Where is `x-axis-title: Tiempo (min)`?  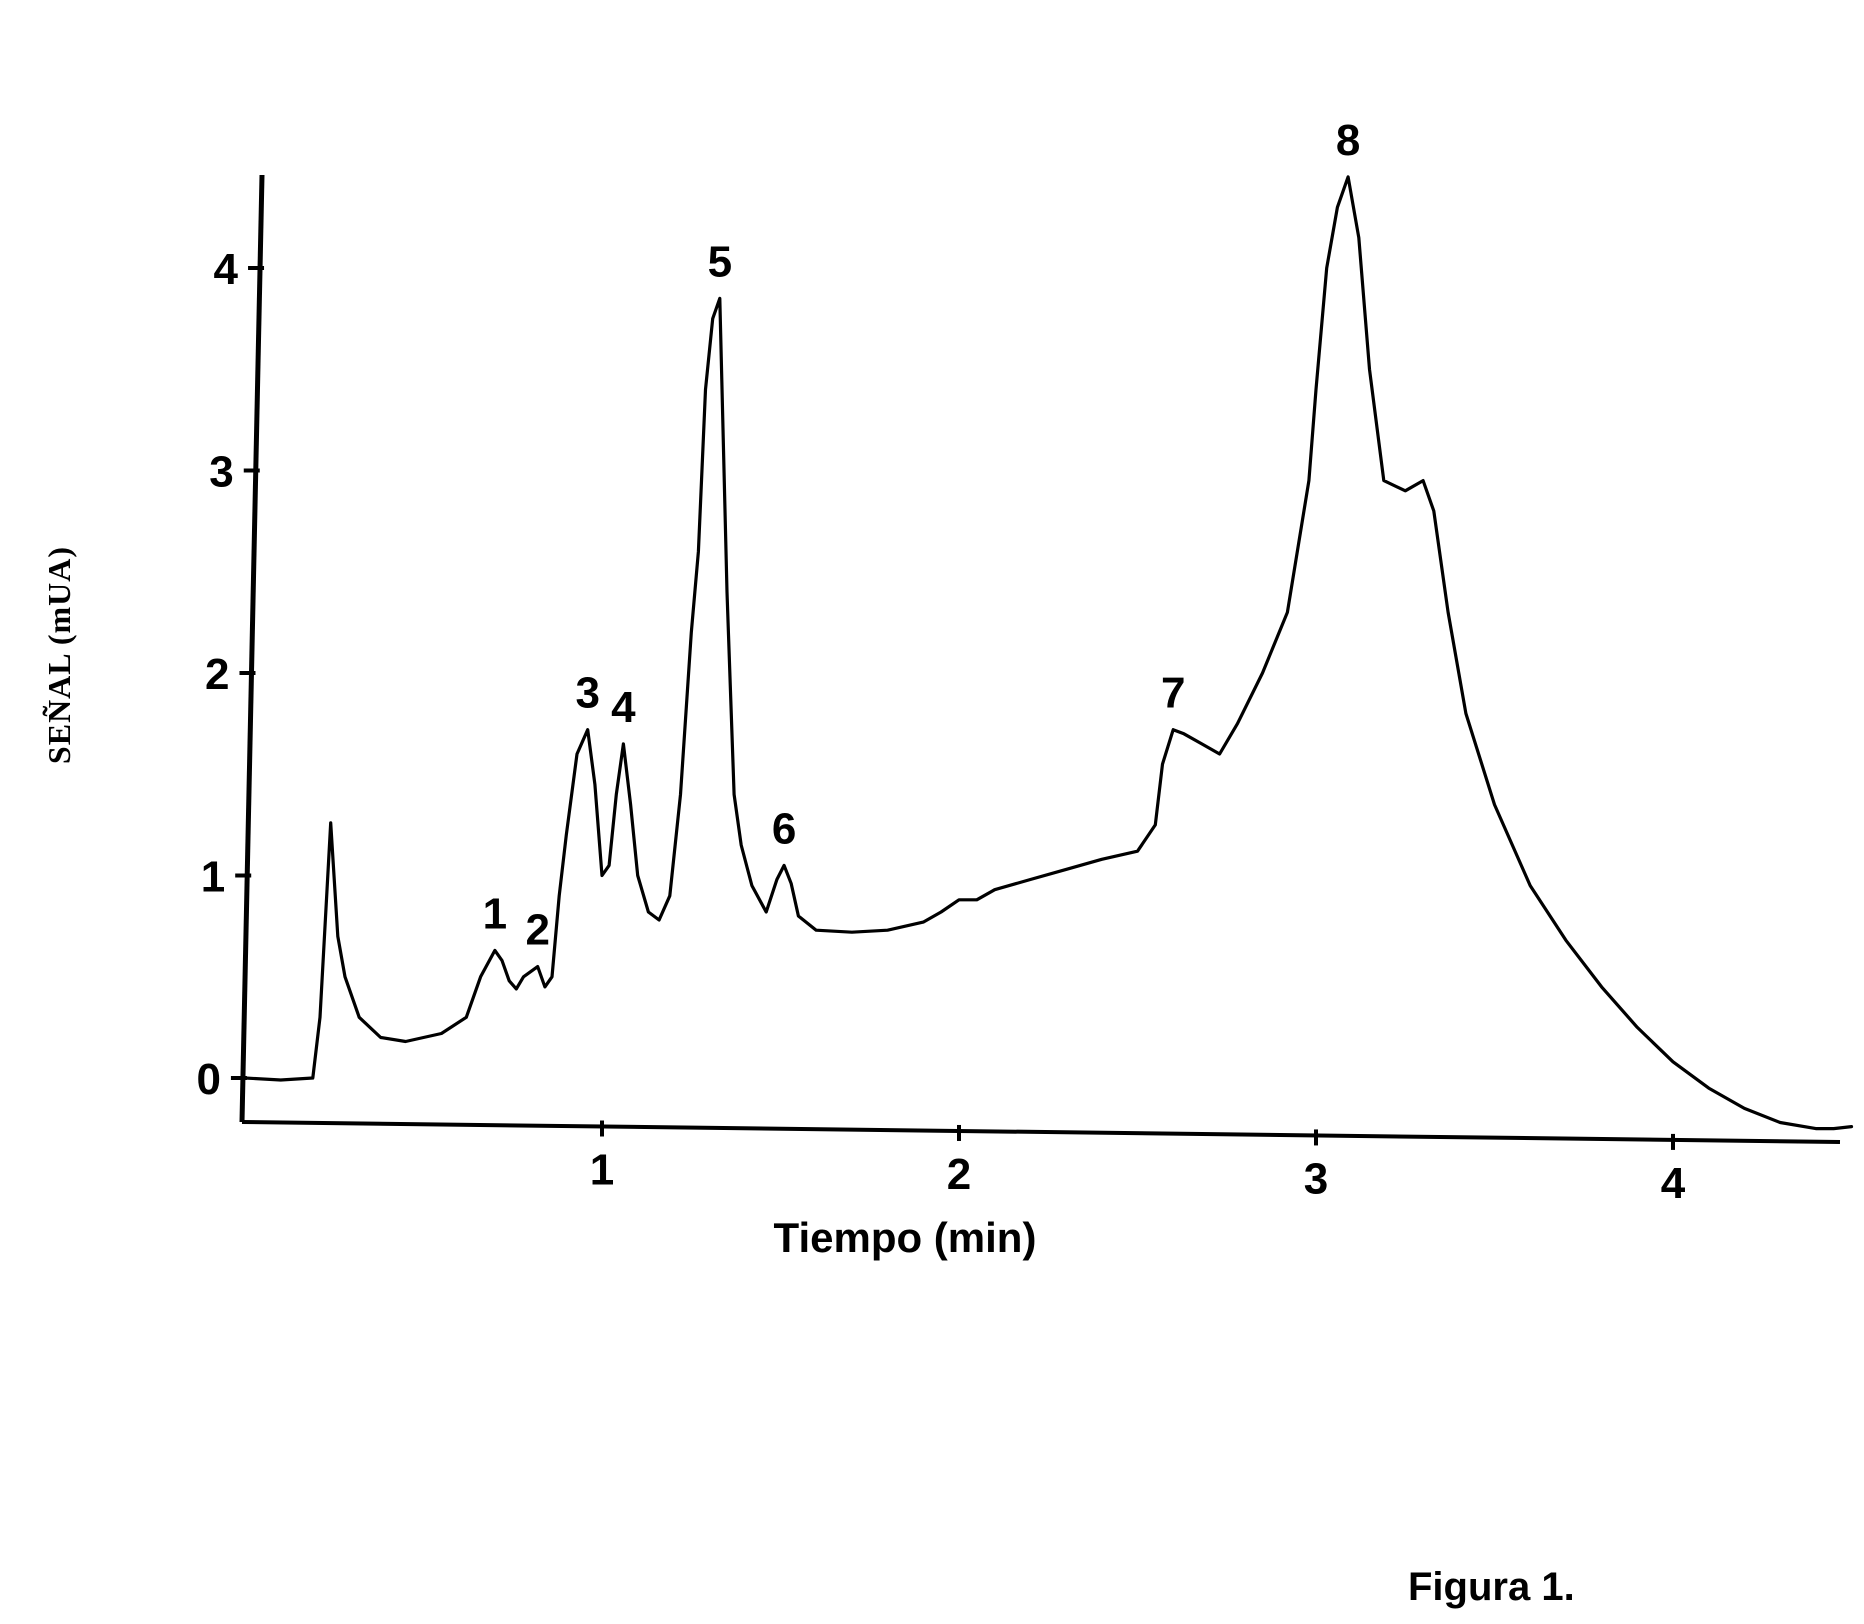
x-axis-title: Tiempo (min) is located at coordinates (905, 1237).